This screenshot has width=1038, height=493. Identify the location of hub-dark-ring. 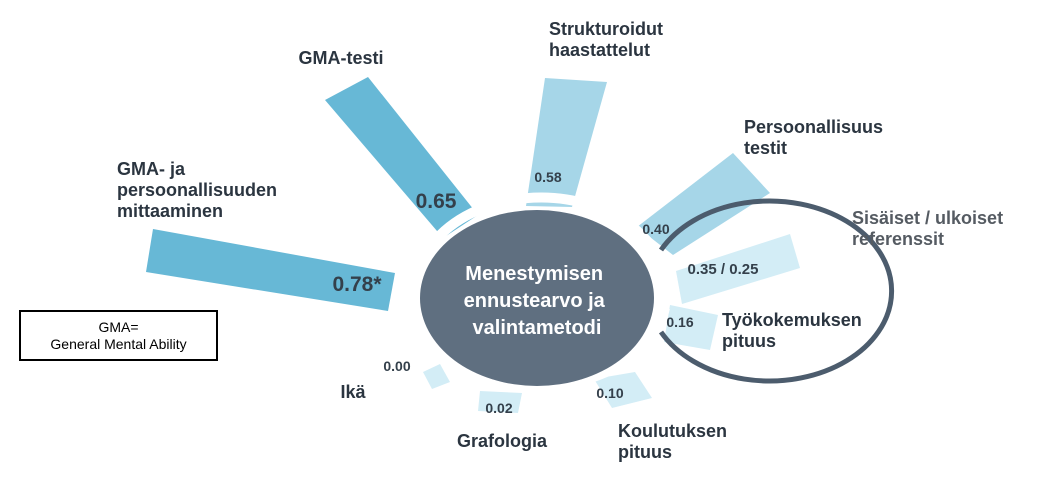
(776, 291).